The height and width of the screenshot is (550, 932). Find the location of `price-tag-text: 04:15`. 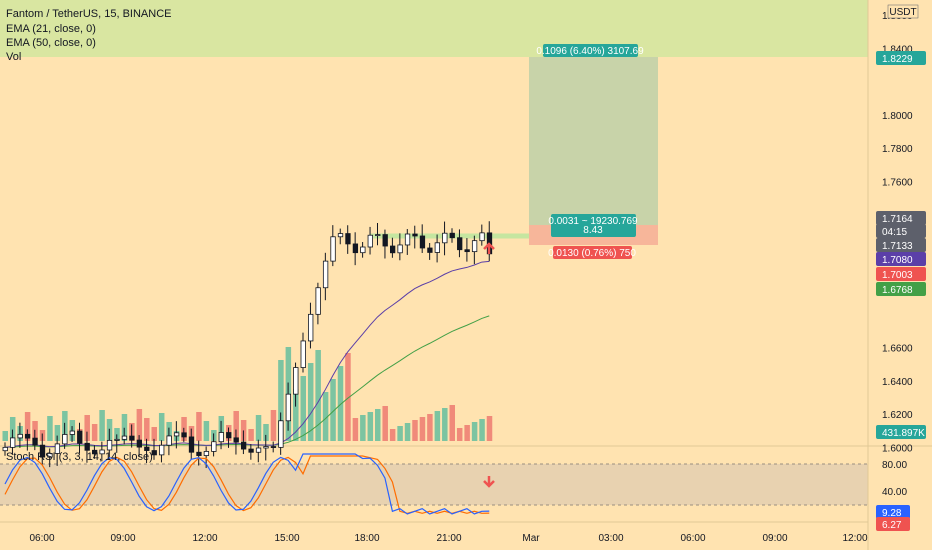

price-tag-text: 04:15 is located at coordinates (894, 232).